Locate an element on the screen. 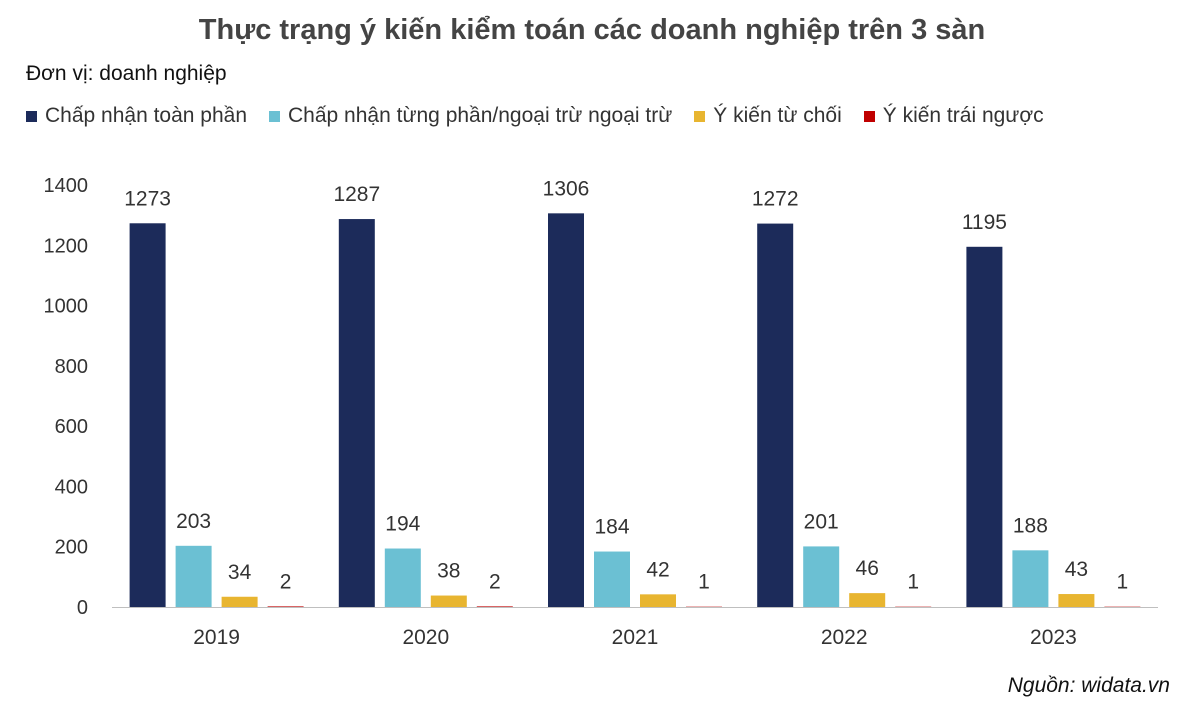 The image size is (1184, 704). data-label: 1306 is located at coordinates (566, 188).